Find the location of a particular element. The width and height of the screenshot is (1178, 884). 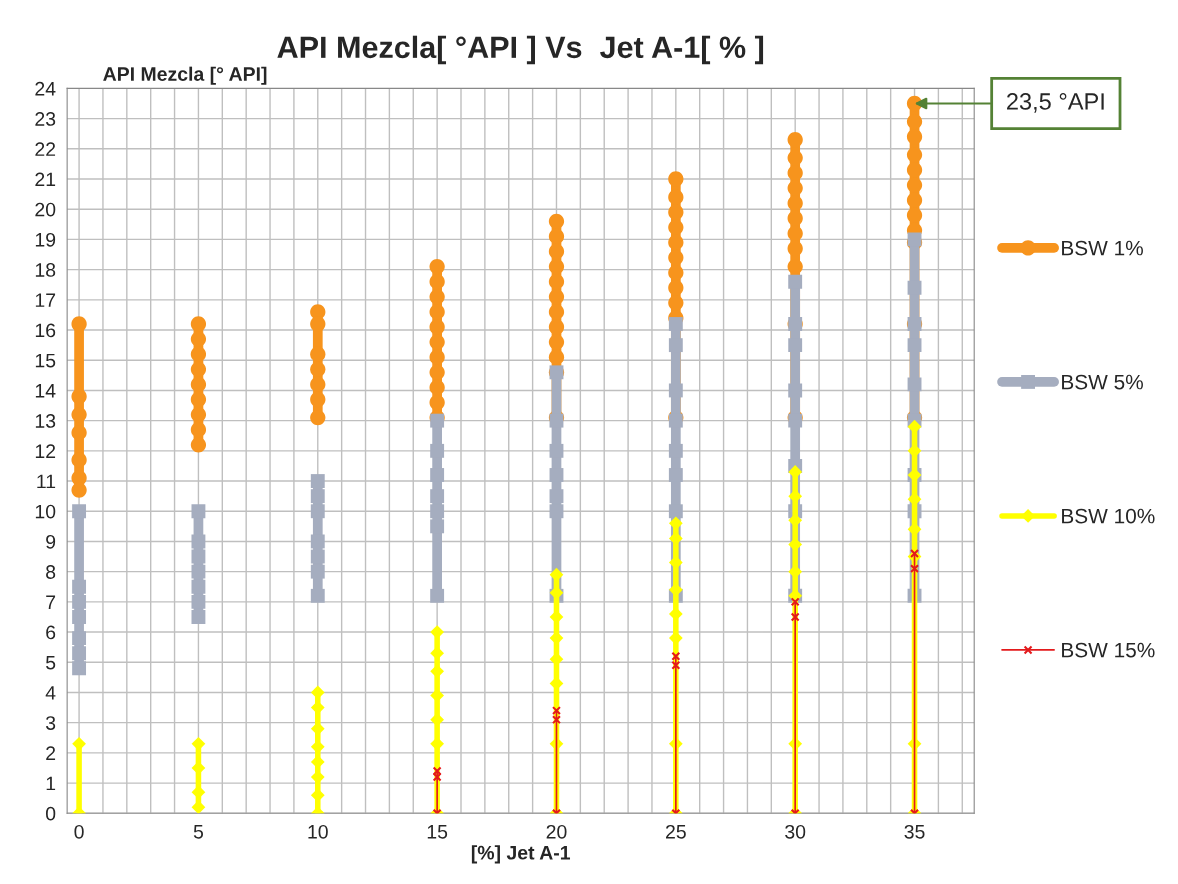

legend-label: BSW 10% is located at coordinates (1108, 516).